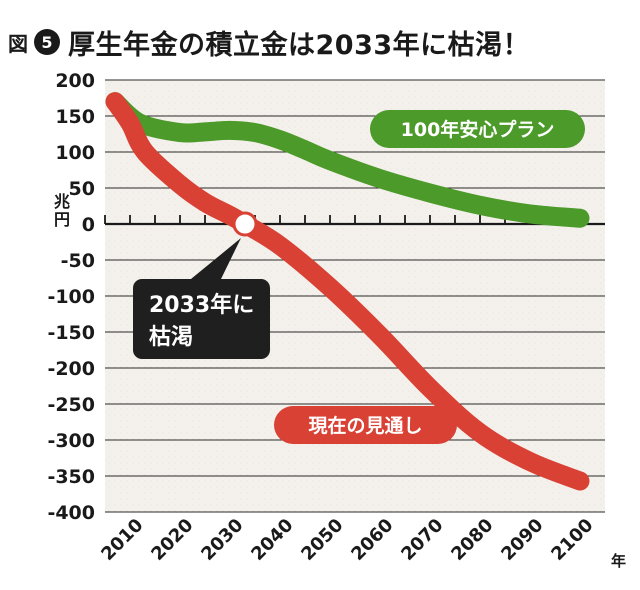 The height and width of the screenshot is (590, 640). What do you see at coordinates (82, 189) in the screenshot?
I see `y-tick-label: 50` at bounding box center [82, 189].